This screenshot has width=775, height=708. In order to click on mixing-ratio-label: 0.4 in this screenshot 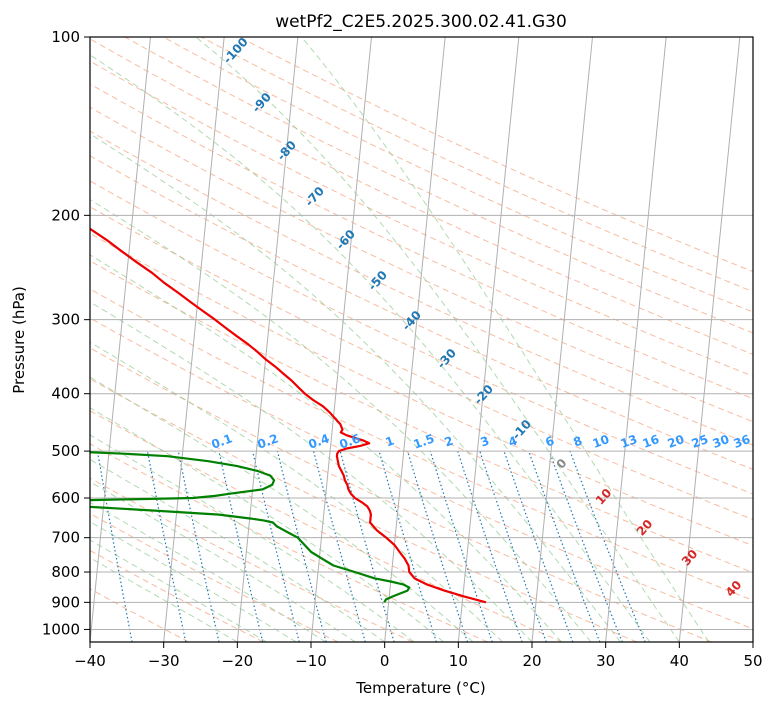, I will do `click(318, 441)`.